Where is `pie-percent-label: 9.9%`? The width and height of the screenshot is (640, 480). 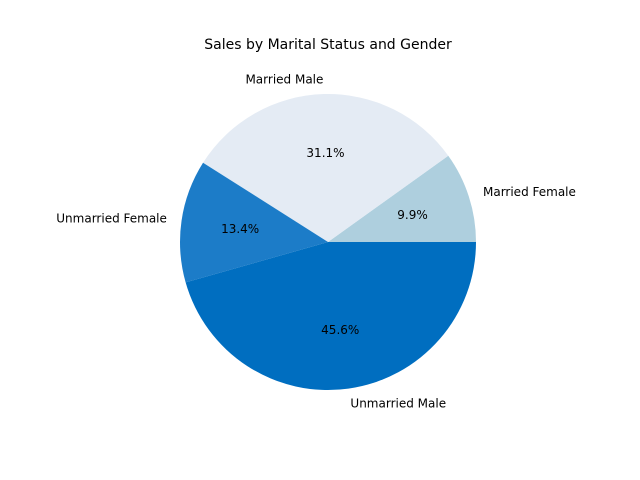 pie-percent-label: 9.9% is located at coordinates (412, 215).